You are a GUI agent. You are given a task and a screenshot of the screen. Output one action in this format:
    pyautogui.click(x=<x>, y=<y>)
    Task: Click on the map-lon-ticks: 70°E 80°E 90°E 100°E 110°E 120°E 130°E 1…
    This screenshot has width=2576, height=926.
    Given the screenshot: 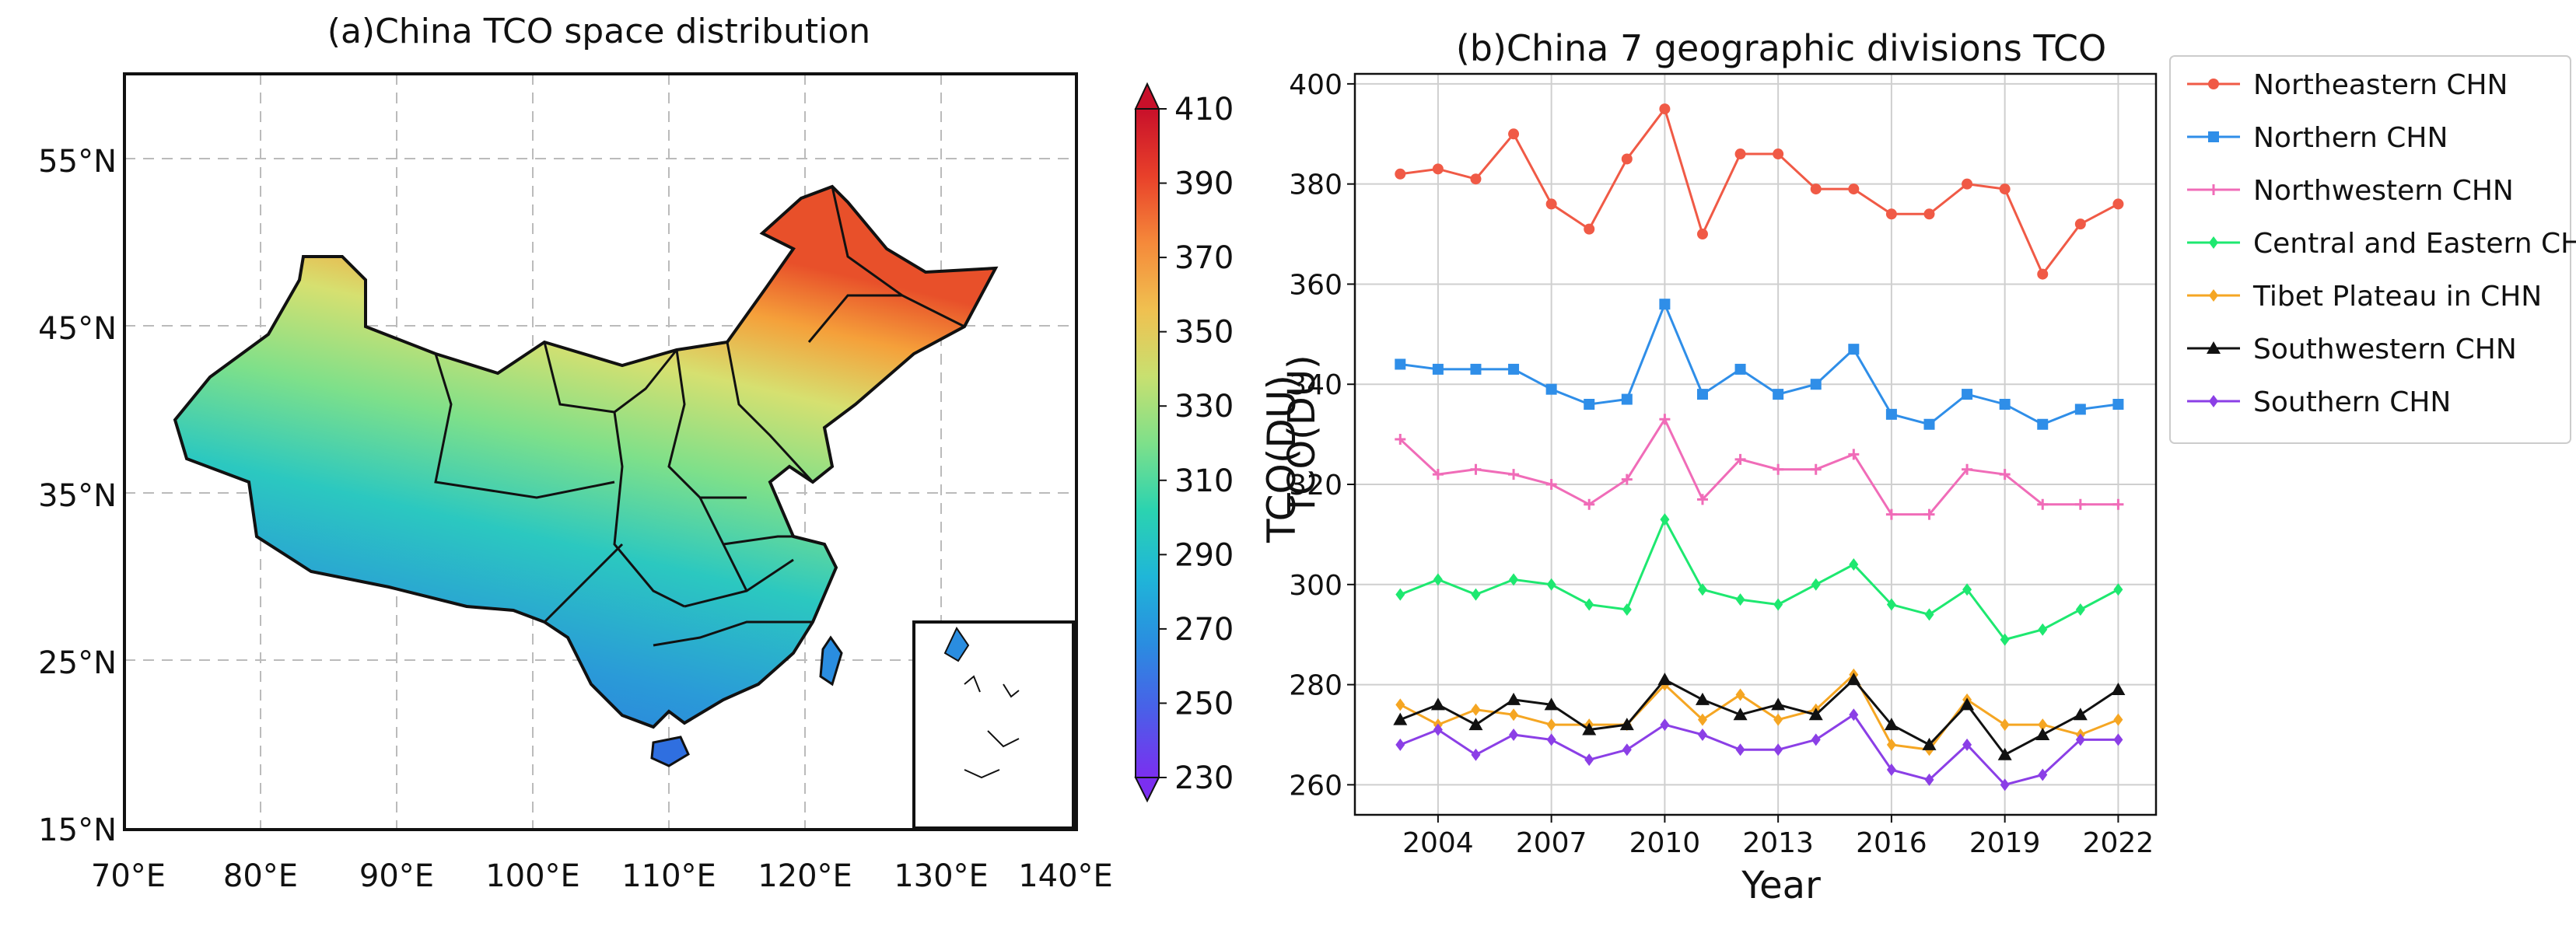 What is the action you would take?
    pyautogui.click(x=602, y=876)
    